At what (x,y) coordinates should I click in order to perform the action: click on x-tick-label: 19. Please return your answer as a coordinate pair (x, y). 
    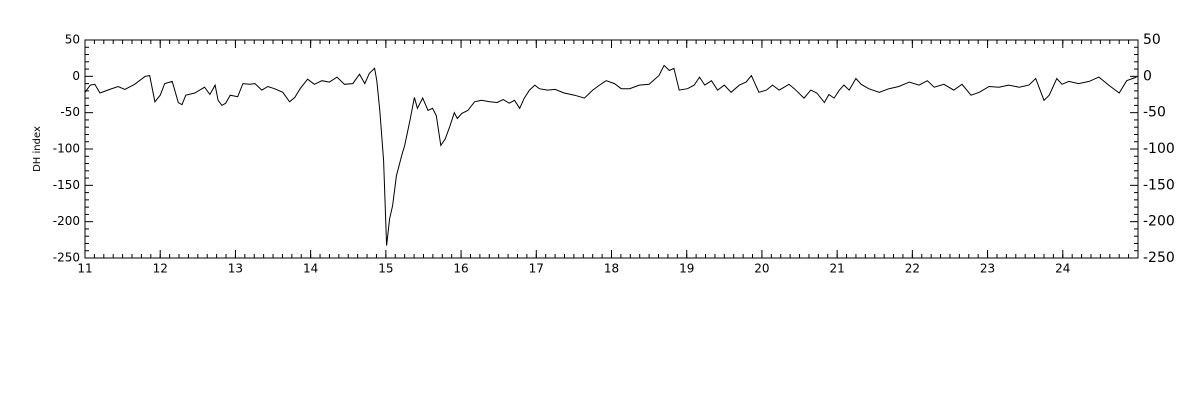
    Looking at the image, I should click on (686, 269).